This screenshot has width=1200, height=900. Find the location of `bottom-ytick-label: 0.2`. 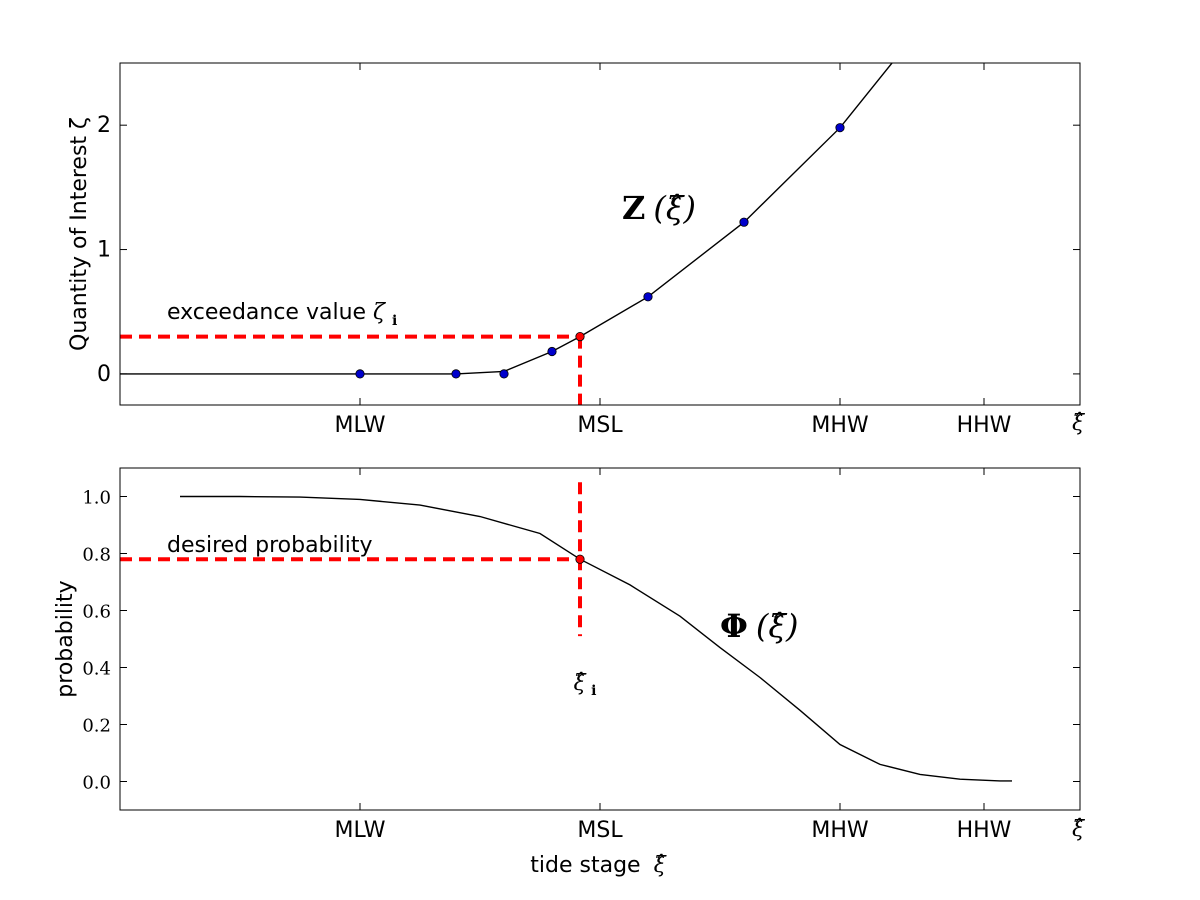

bottom-ytick-label: 0.2 is located at coordinates (96, 726).